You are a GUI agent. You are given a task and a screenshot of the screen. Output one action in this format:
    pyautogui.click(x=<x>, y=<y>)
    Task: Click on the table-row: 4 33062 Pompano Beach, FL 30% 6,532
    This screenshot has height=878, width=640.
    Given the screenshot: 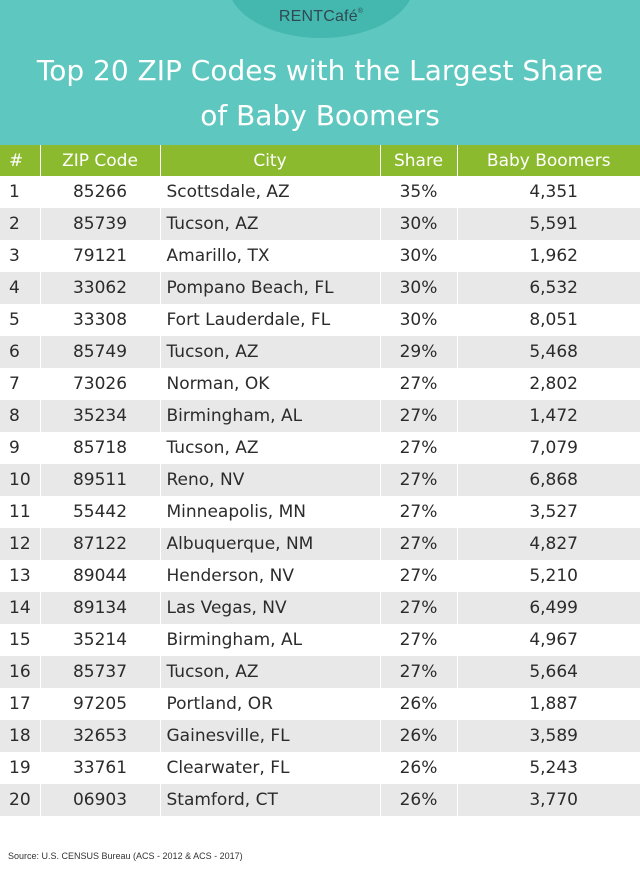 What is the action you would take?
    pyautogui.click(x=320, y=288)
    